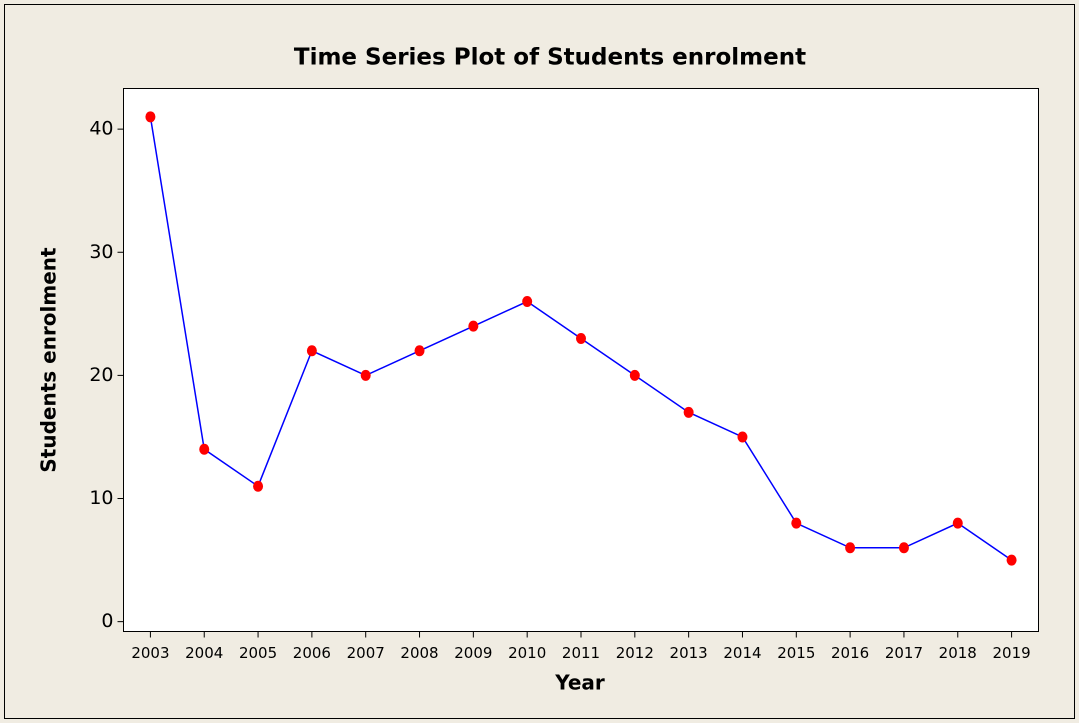  I want to click on x-tick-label: 2009, so click(473, 653).